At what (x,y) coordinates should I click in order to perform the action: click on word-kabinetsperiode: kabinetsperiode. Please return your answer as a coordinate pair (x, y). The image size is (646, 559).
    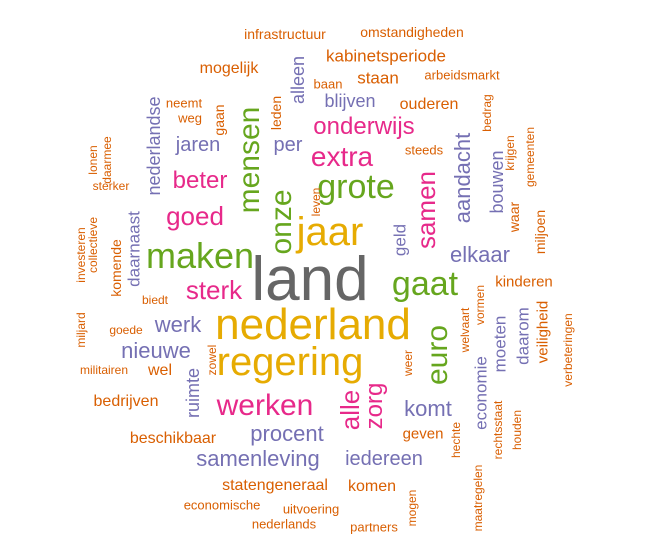
    Looking at the image, I should click on (386, 56).